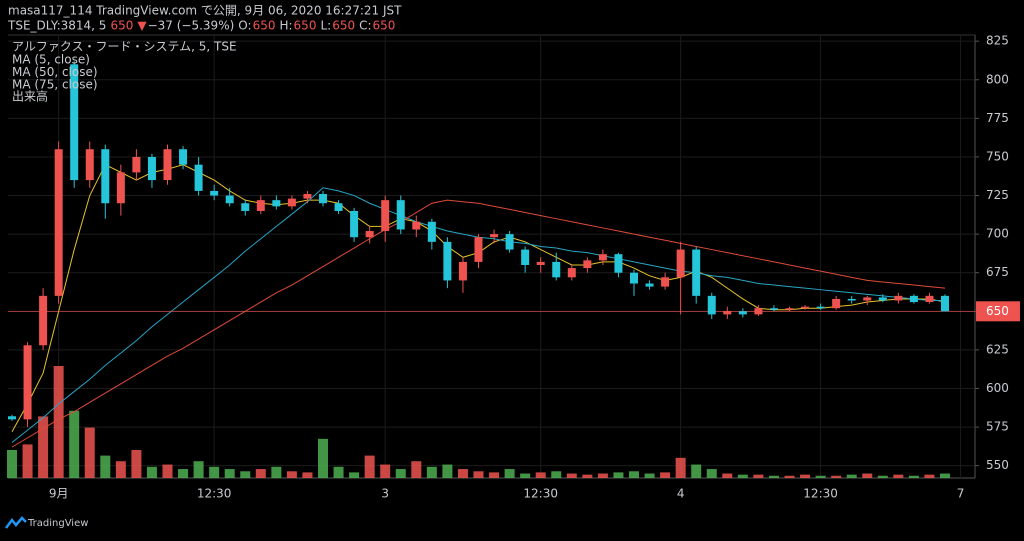  What do you see at coordinates (59, 494) in the screenshot?
I see `x-tick-label: 9月` at bounding box center [59, 494].